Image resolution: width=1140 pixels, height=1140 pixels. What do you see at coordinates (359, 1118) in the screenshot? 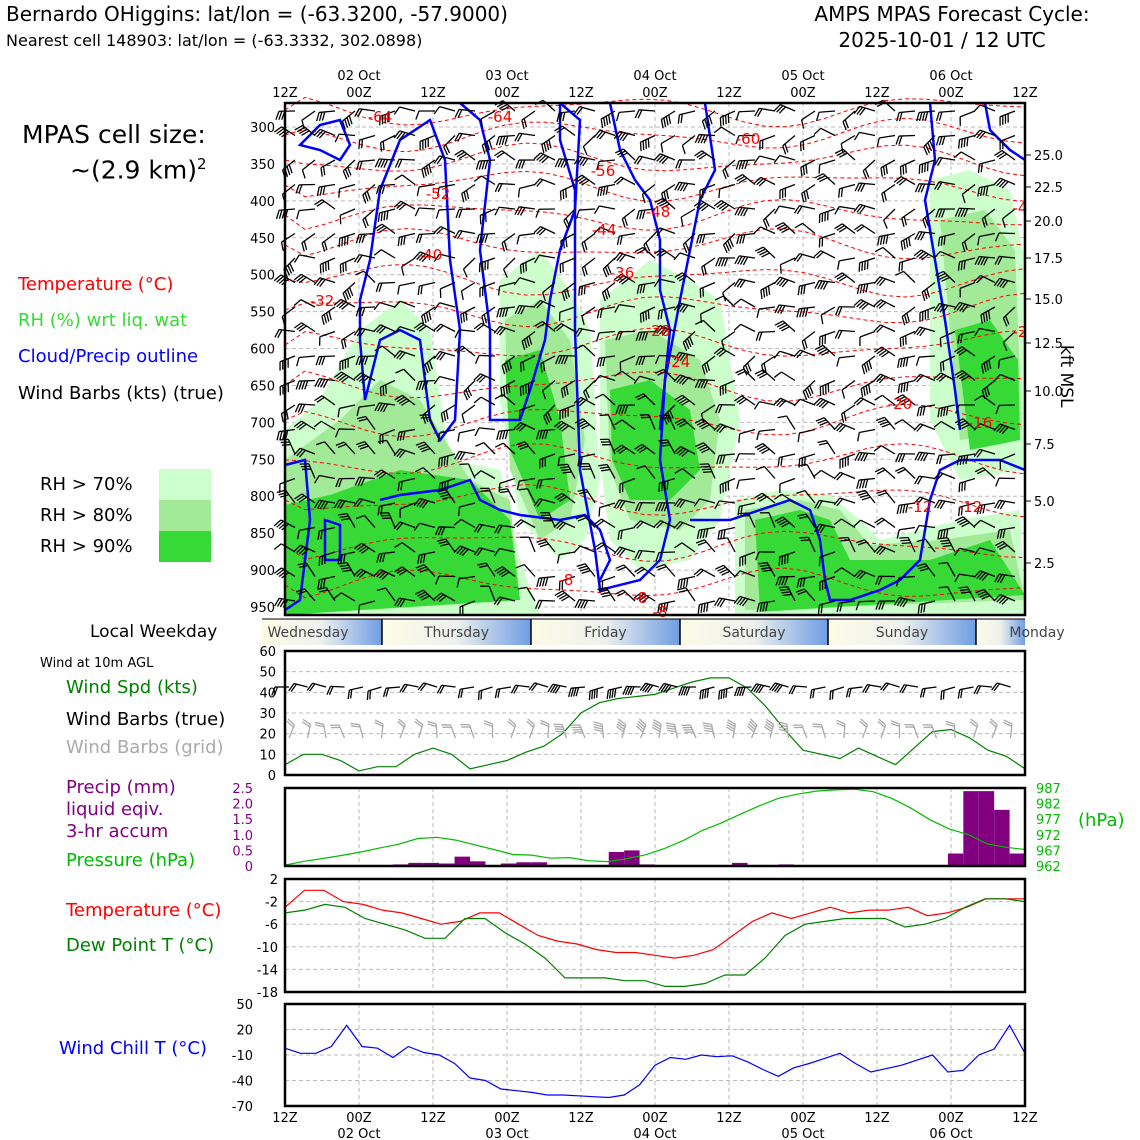
I see `bottom-hour-label: 00Z` at bounding box center [359, 1118].